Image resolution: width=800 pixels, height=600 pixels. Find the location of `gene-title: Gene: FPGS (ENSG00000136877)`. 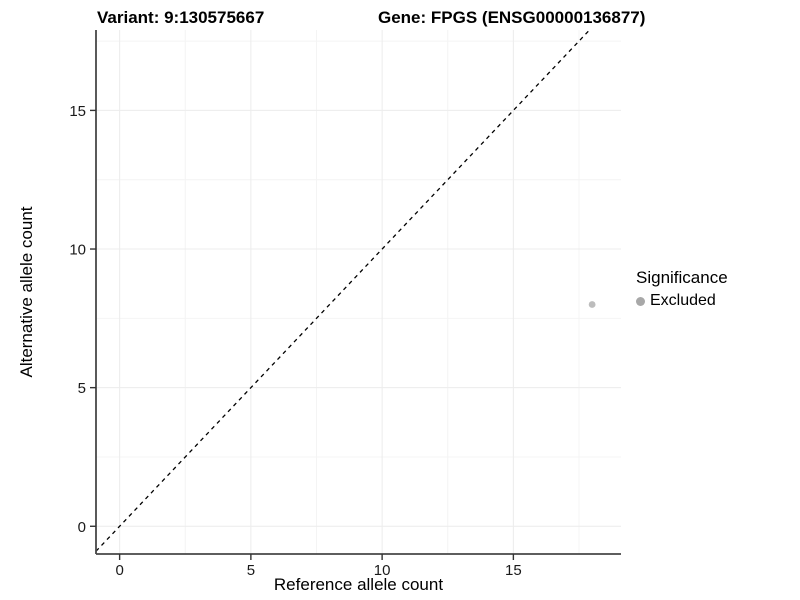

gene-title: Gene: FPGS (ENSG00000136877) is located at coordinates (512, 17).